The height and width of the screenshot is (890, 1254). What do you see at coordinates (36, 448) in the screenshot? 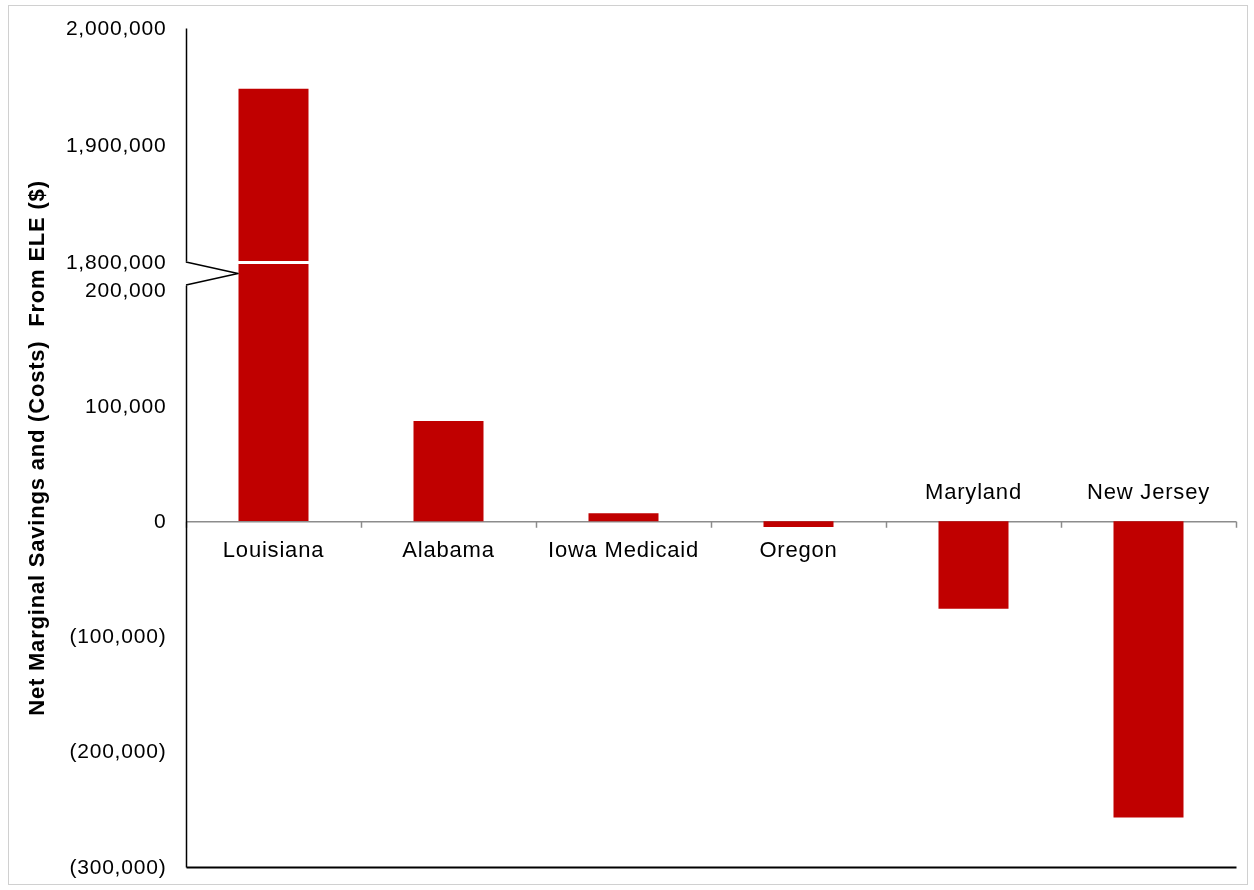
I see `y-axis-title: Net Marginal Savings and (Costs) From ELE ($)` at bounding box center [36, 448].